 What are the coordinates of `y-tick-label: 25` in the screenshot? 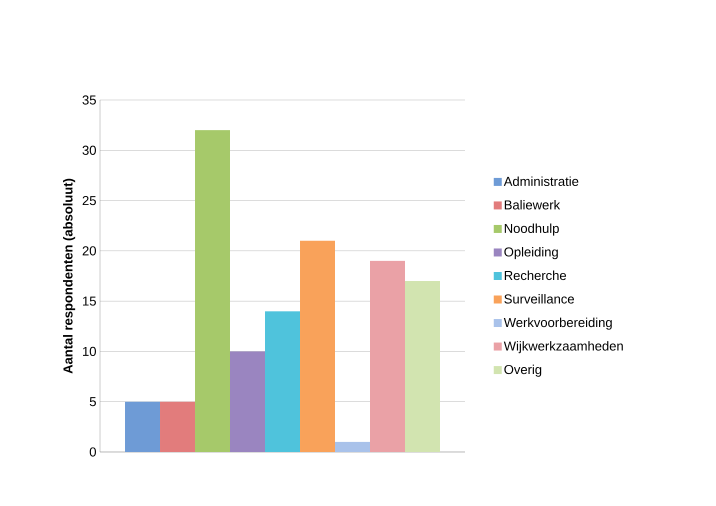 It's located at (89, 201).